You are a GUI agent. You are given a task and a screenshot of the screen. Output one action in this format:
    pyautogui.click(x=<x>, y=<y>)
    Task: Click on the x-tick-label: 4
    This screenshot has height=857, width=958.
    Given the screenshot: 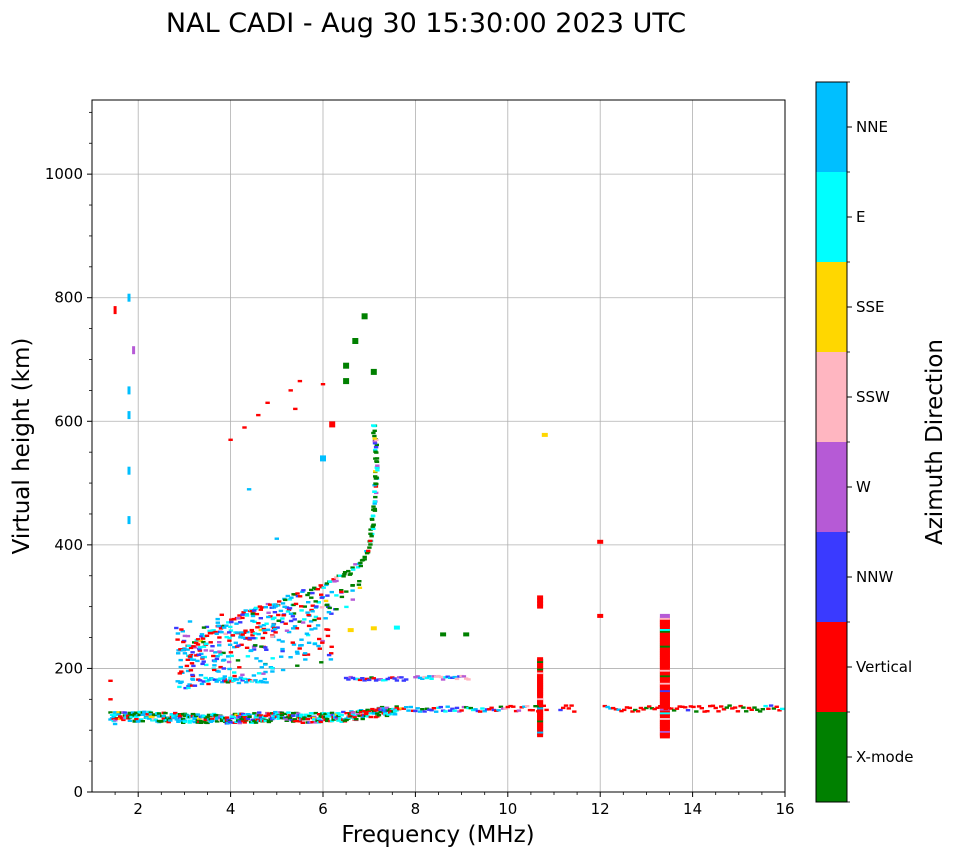 What is the action you would take?
    pyautogui.click(x=231, y=809)
    